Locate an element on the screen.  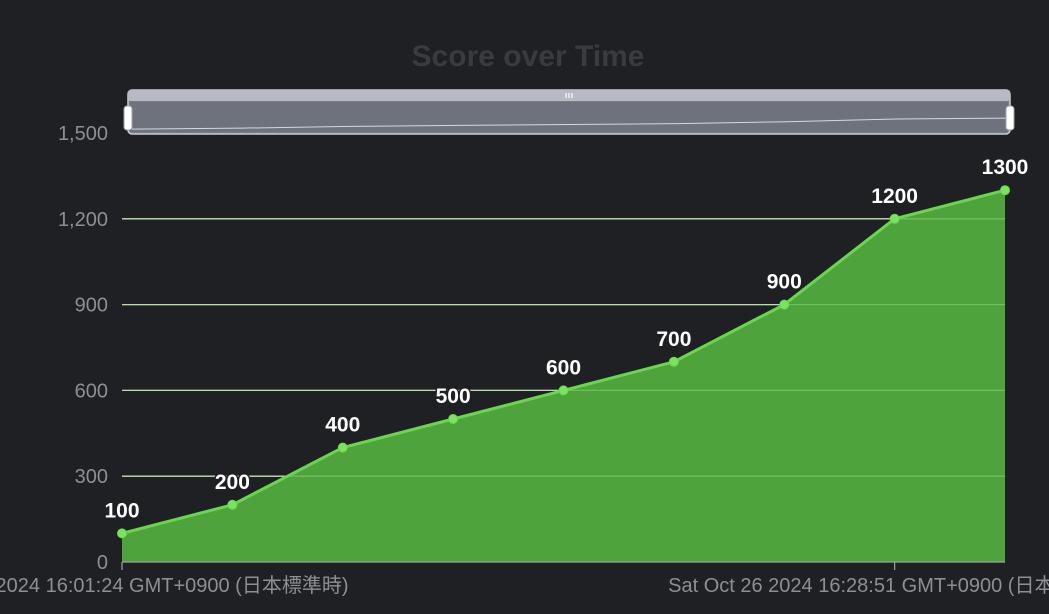
y-tick-label: 1,200 is located at coordinates (83, 220).